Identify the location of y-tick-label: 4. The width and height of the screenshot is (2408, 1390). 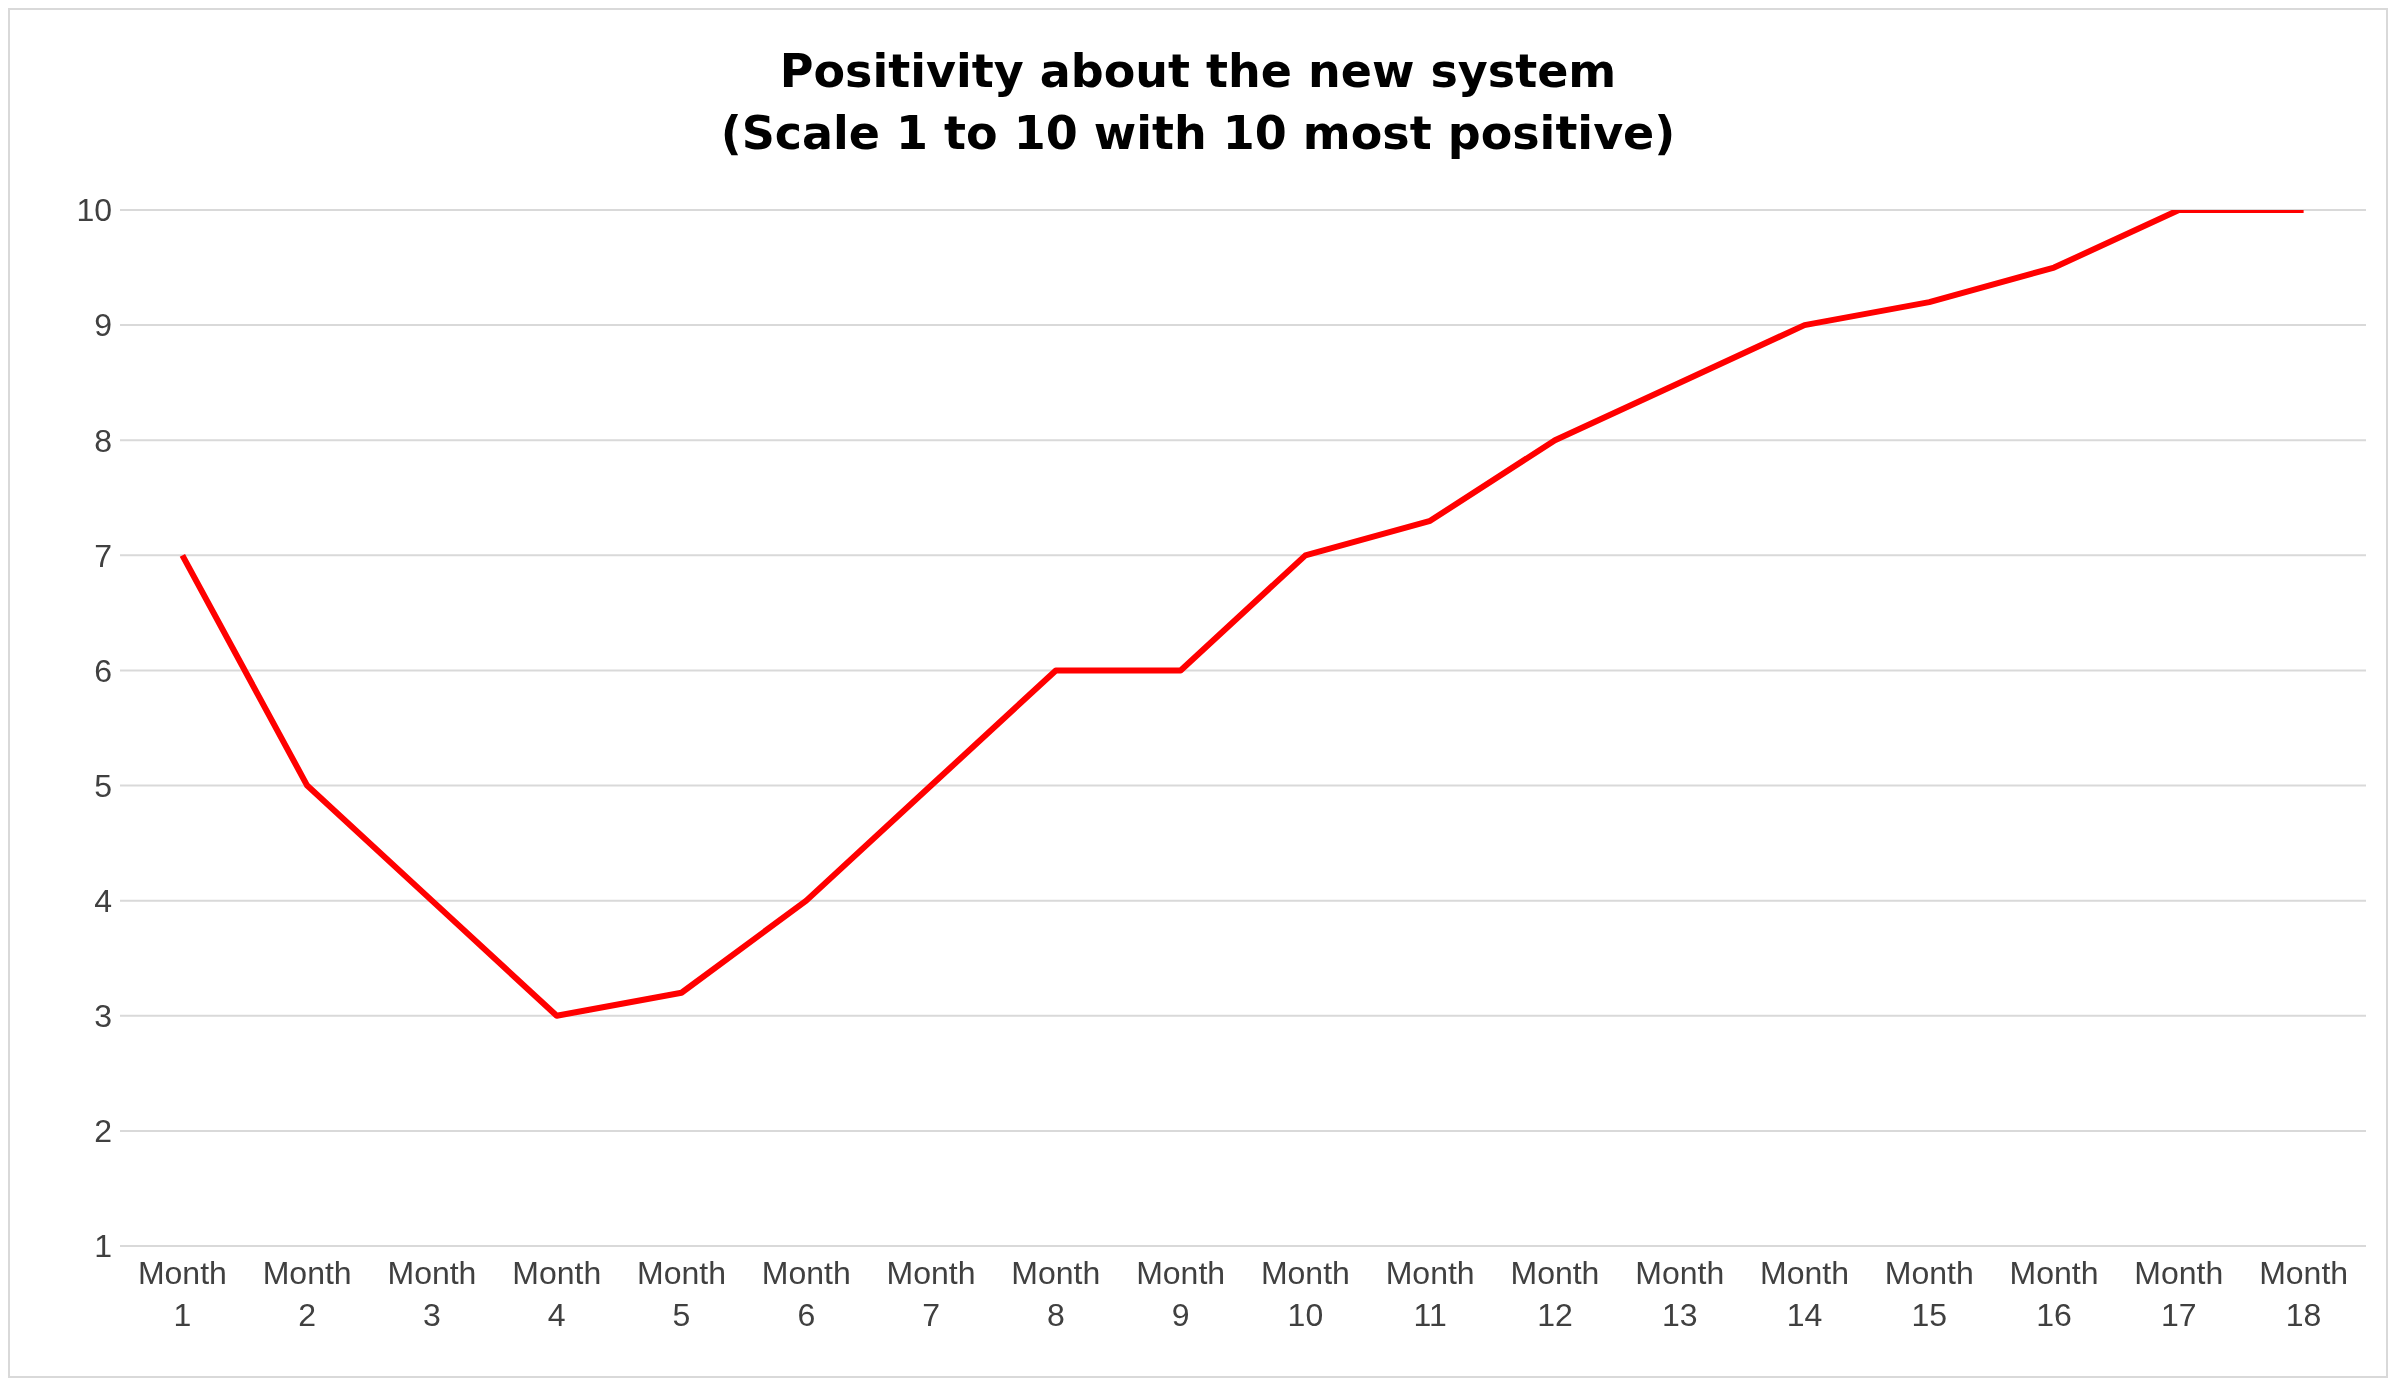
(103, 901).